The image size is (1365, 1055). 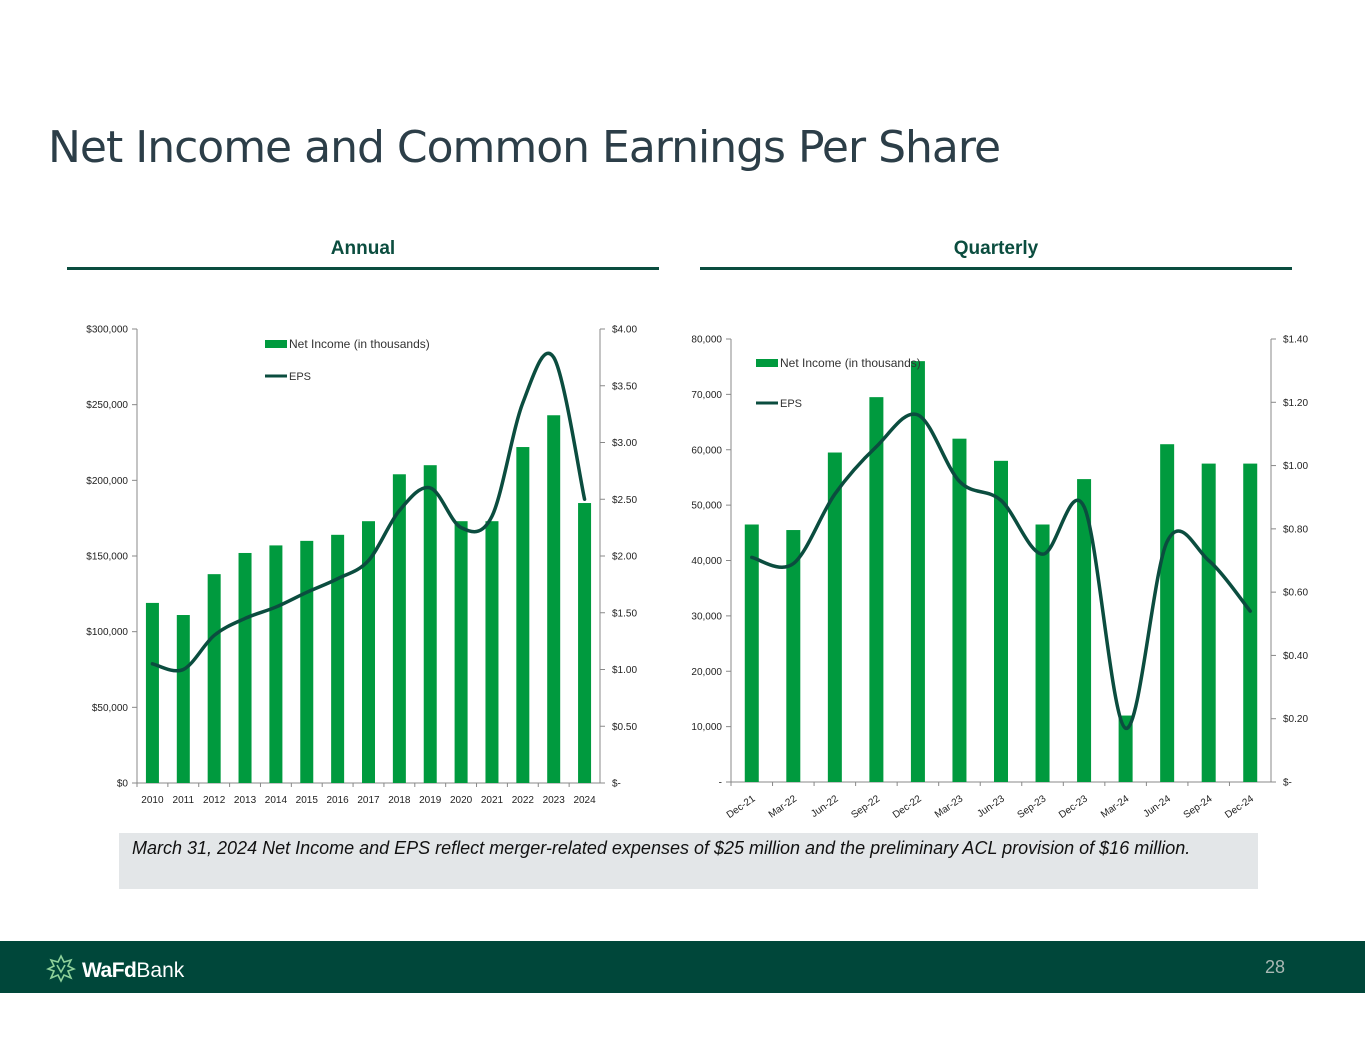 I want to click on y-tick-label: 40,000, so click(x=706, y=561).